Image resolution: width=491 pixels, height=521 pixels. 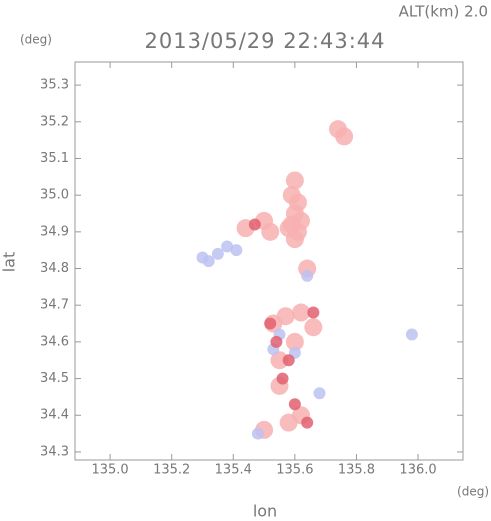 What do you see at coordinates (265, 511) in the screenshot?
I see `x-axis-label: lon` at bounding box center [265, 511].